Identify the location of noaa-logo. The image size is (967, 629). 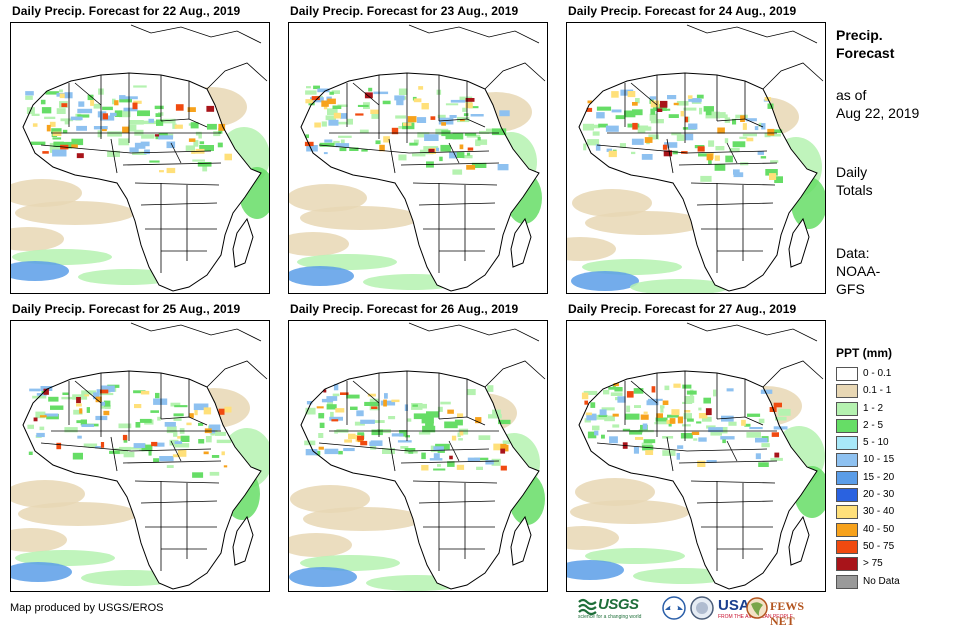
(675, 608).